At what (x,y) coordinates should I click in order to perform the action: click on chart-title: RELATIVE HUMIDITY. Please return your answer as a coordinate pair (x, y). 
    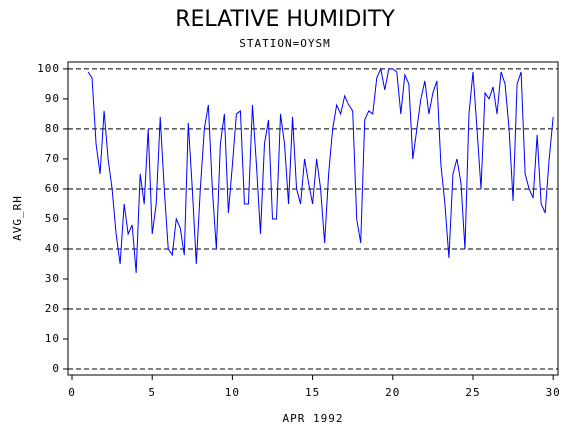
    Looking at the image, I should click on (285, 19).